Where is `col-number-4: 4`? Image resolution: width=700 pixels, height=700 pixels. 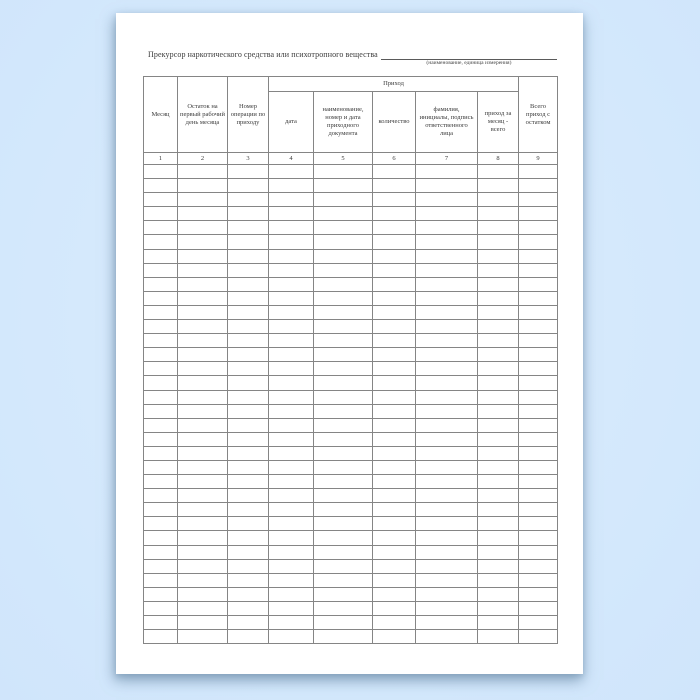
col-number-4: 4 is located at coordinates (291, 158).